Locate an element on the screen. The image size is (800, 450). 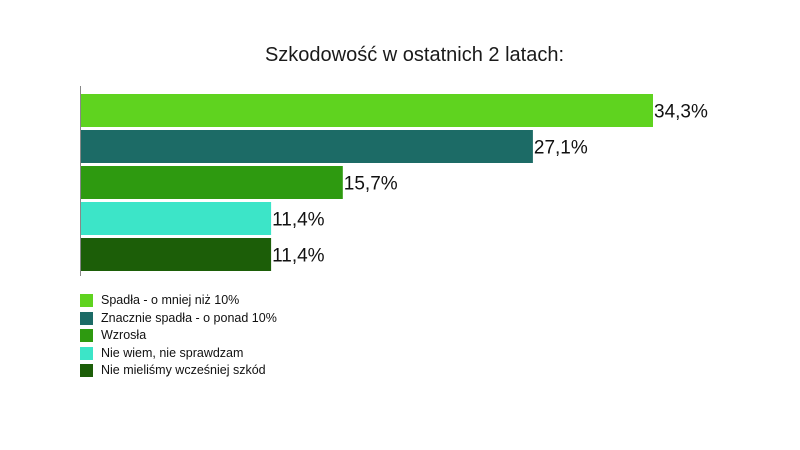
legend-label-1: Spadła - o mniej niż 10% is located at coordinates (170, 300).